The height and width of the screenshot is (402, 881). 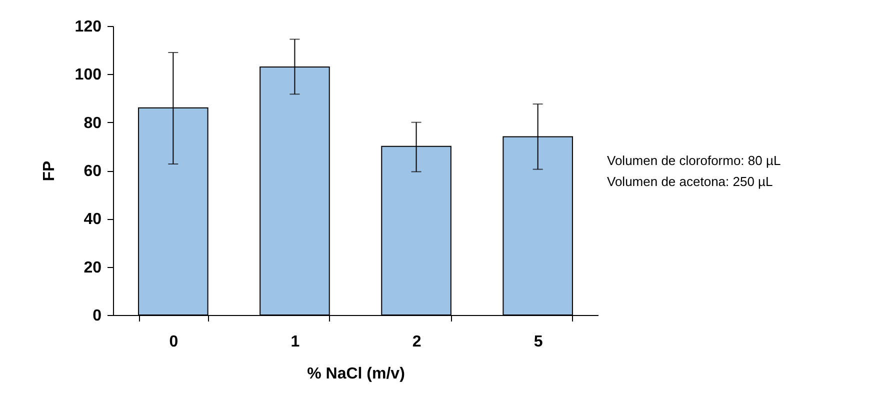 What do you see at coordinates (93, 267) in the screenshot?
I see `y-tick-label: 20` at bounding box center [93, 267].